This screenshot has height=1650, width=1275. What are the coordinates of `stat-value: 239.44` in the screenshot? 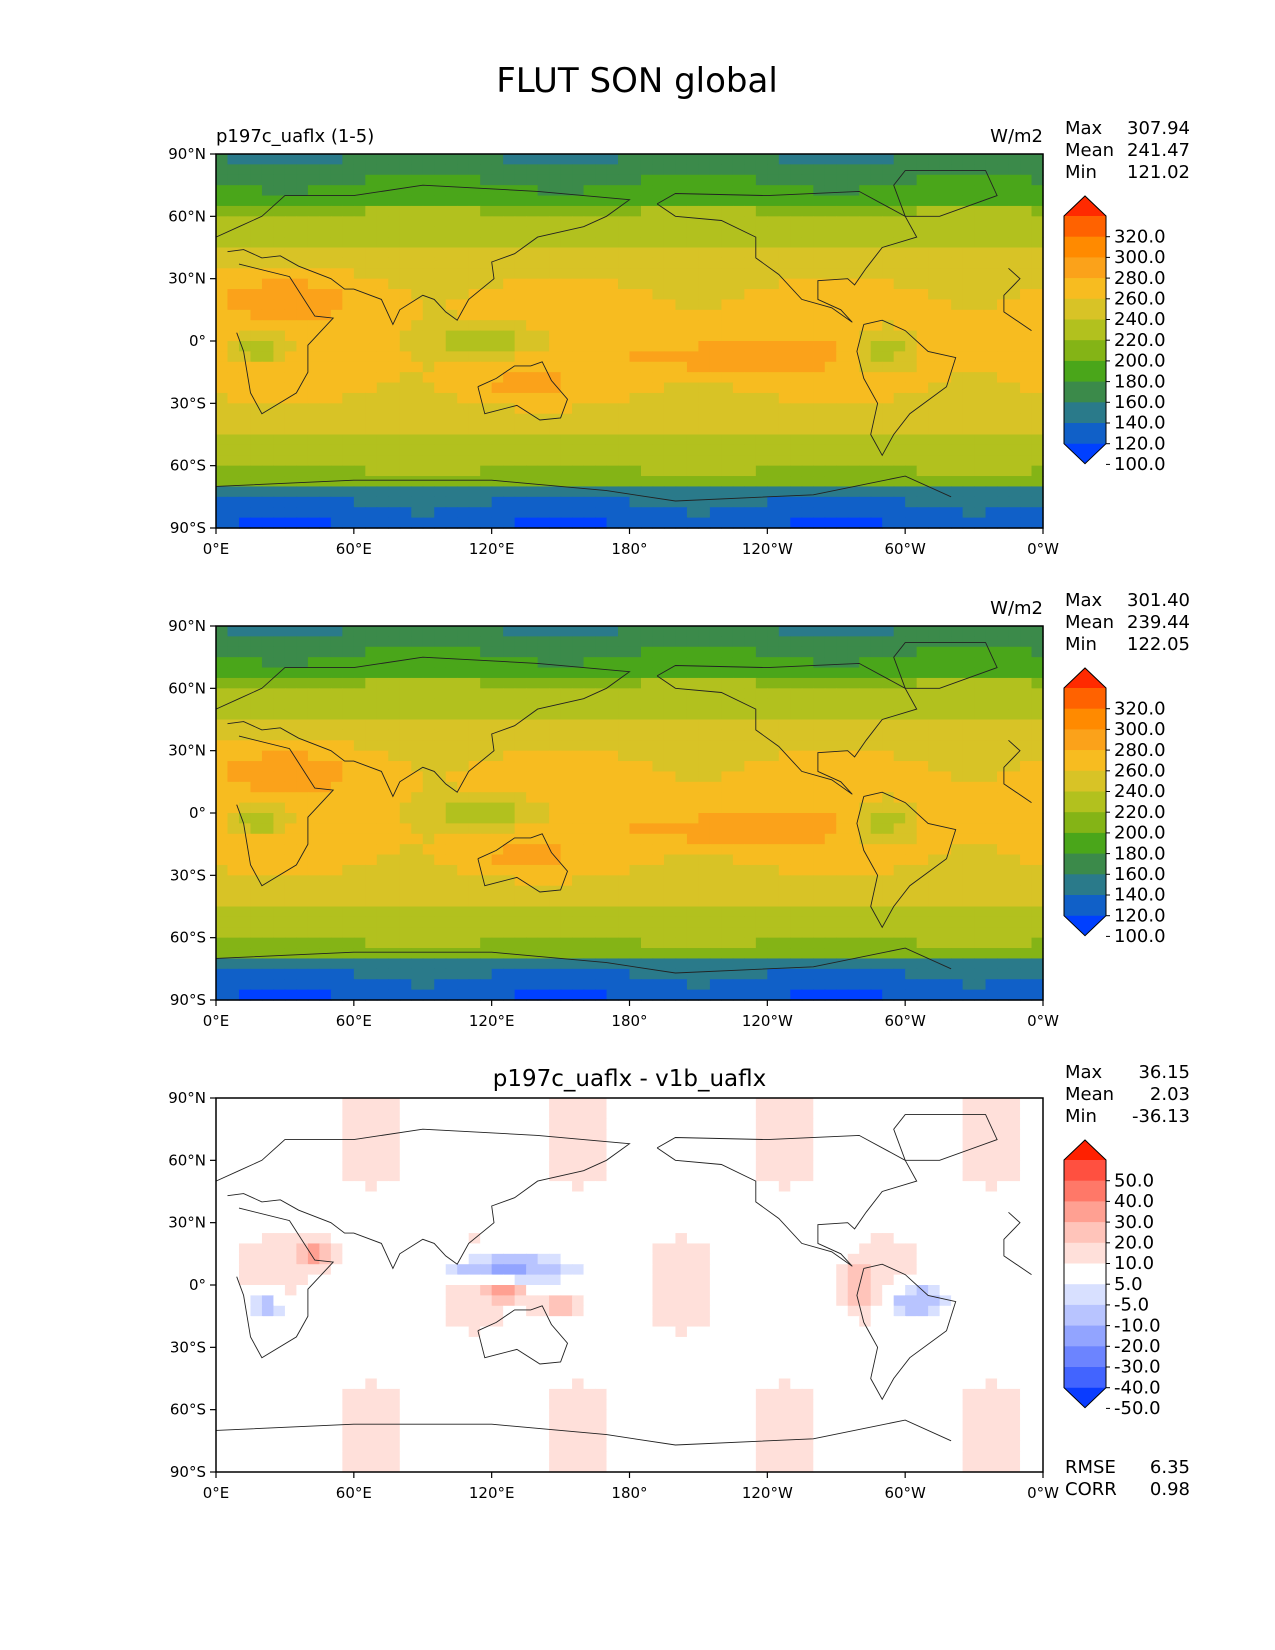 It's located at (1158, 622).